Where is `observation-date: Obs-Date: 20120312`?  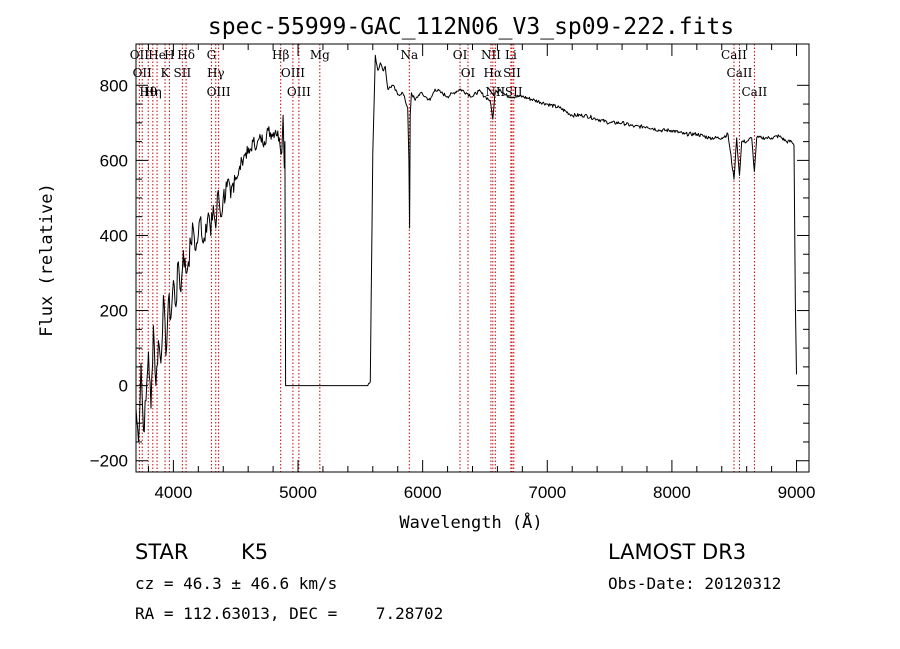 observation-date: Obs-Date: 20120312 is located at coordinates (695, 583).